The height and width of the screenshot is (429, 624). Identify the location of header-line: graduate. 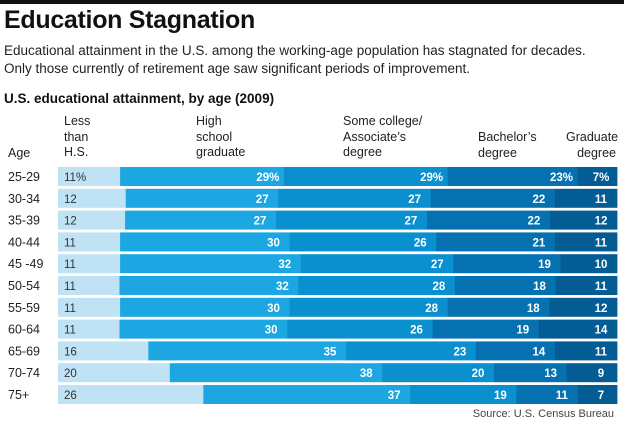
(221, 152).